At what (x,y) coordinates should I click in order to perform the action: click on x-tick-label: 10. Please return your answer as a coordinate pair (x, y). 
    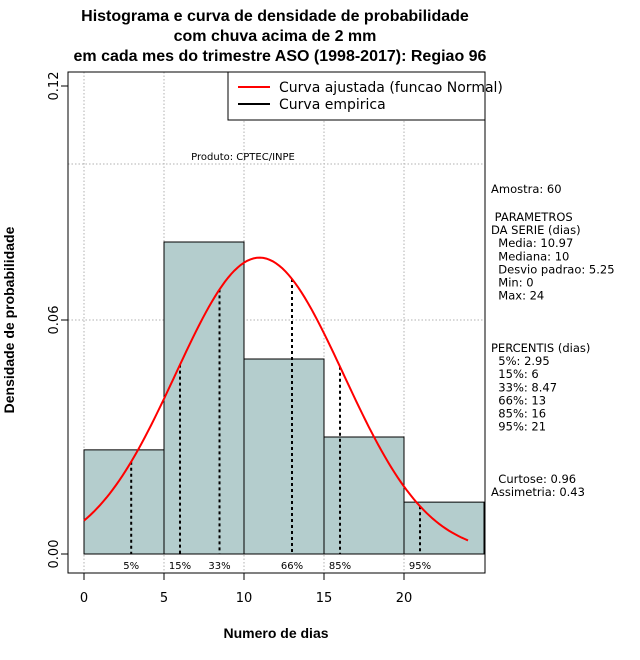
    Looking at the image, I should click on (244, 598).